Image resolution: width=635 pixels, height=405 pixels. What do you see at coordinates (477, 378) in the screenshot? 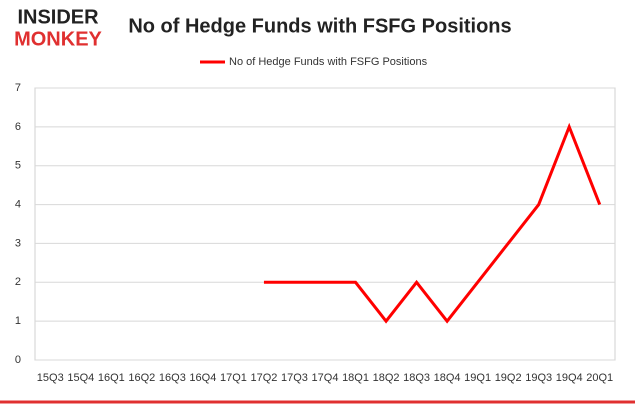
I see `x-tick-label: 19Q1` at bounding box center [477, 378].